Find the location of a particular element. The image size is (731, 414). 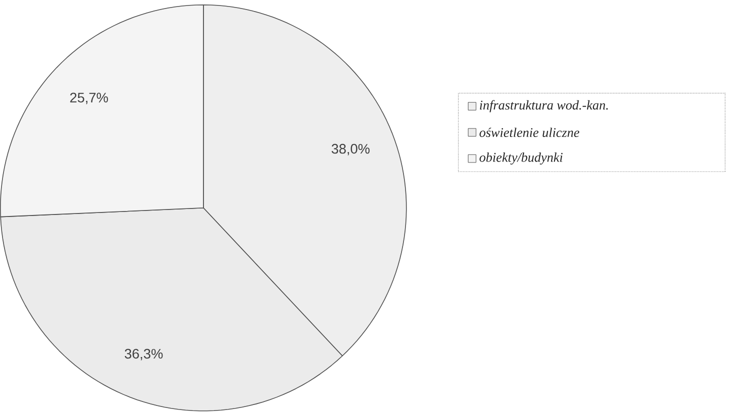

legend-label: infrastruktura wod.-kan. is located at coordinates (544, 106).